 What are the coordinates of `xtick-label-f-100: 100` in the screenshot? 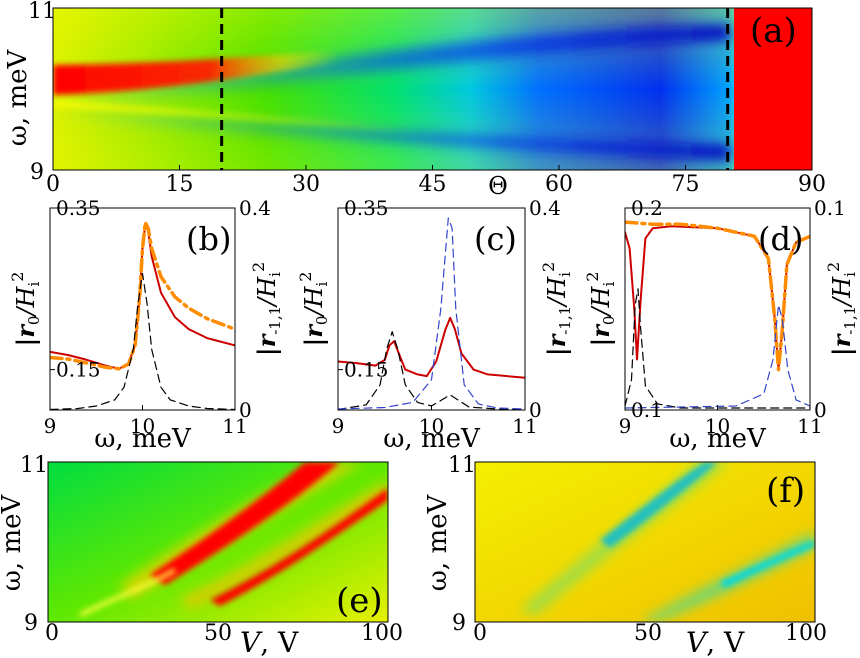 It's located at (806, 633).